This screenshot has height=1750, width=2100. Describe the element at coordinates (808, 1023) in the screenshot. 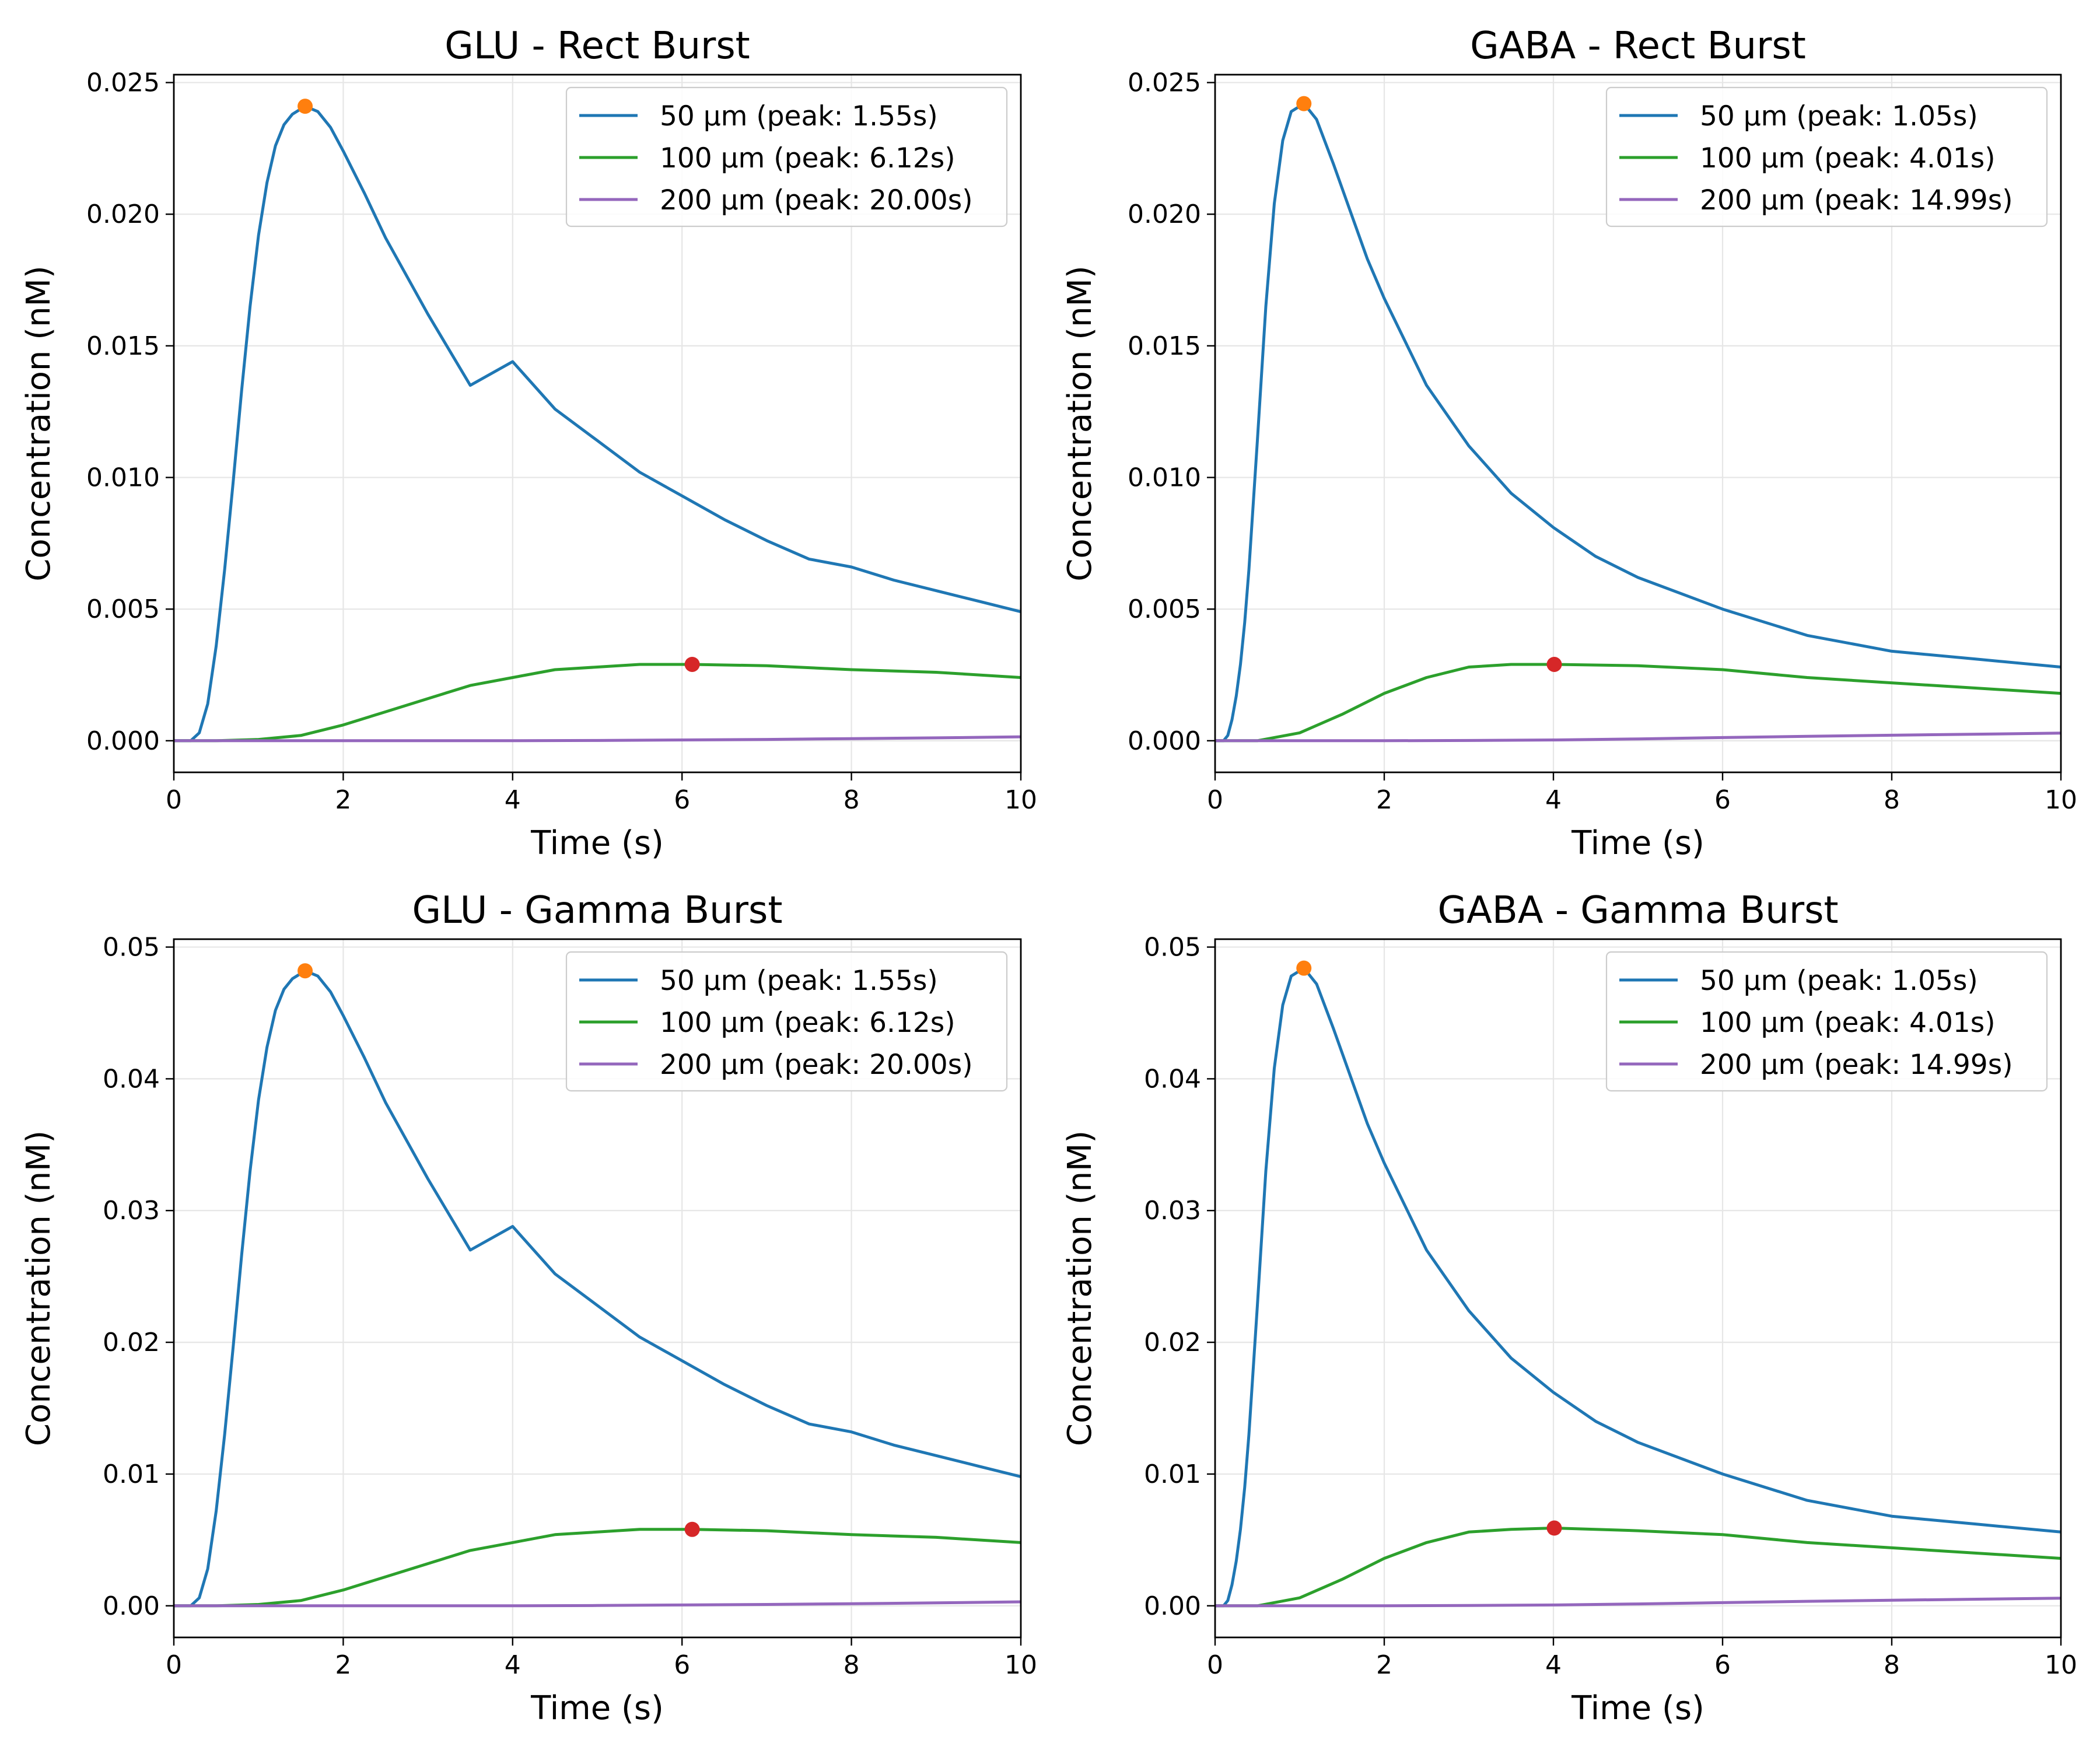

I see `legend-entry: 100 µm (peak: 6.12s)` at that location.